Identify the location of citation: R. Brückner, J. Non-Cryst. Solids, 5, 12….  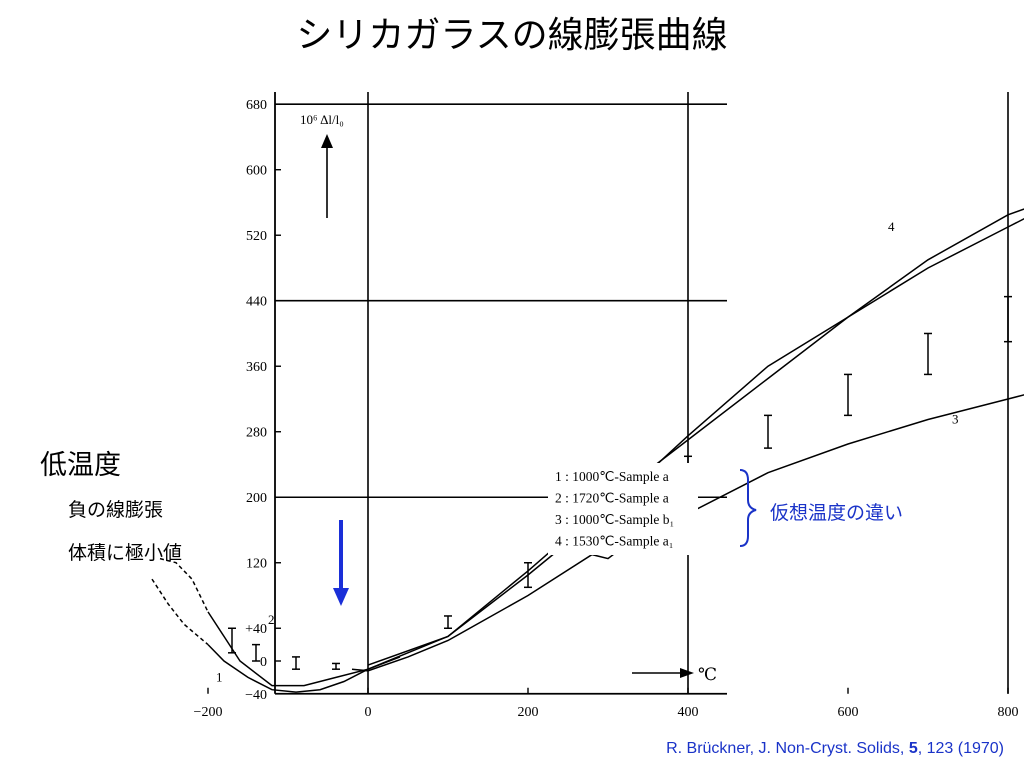
(835, 749).